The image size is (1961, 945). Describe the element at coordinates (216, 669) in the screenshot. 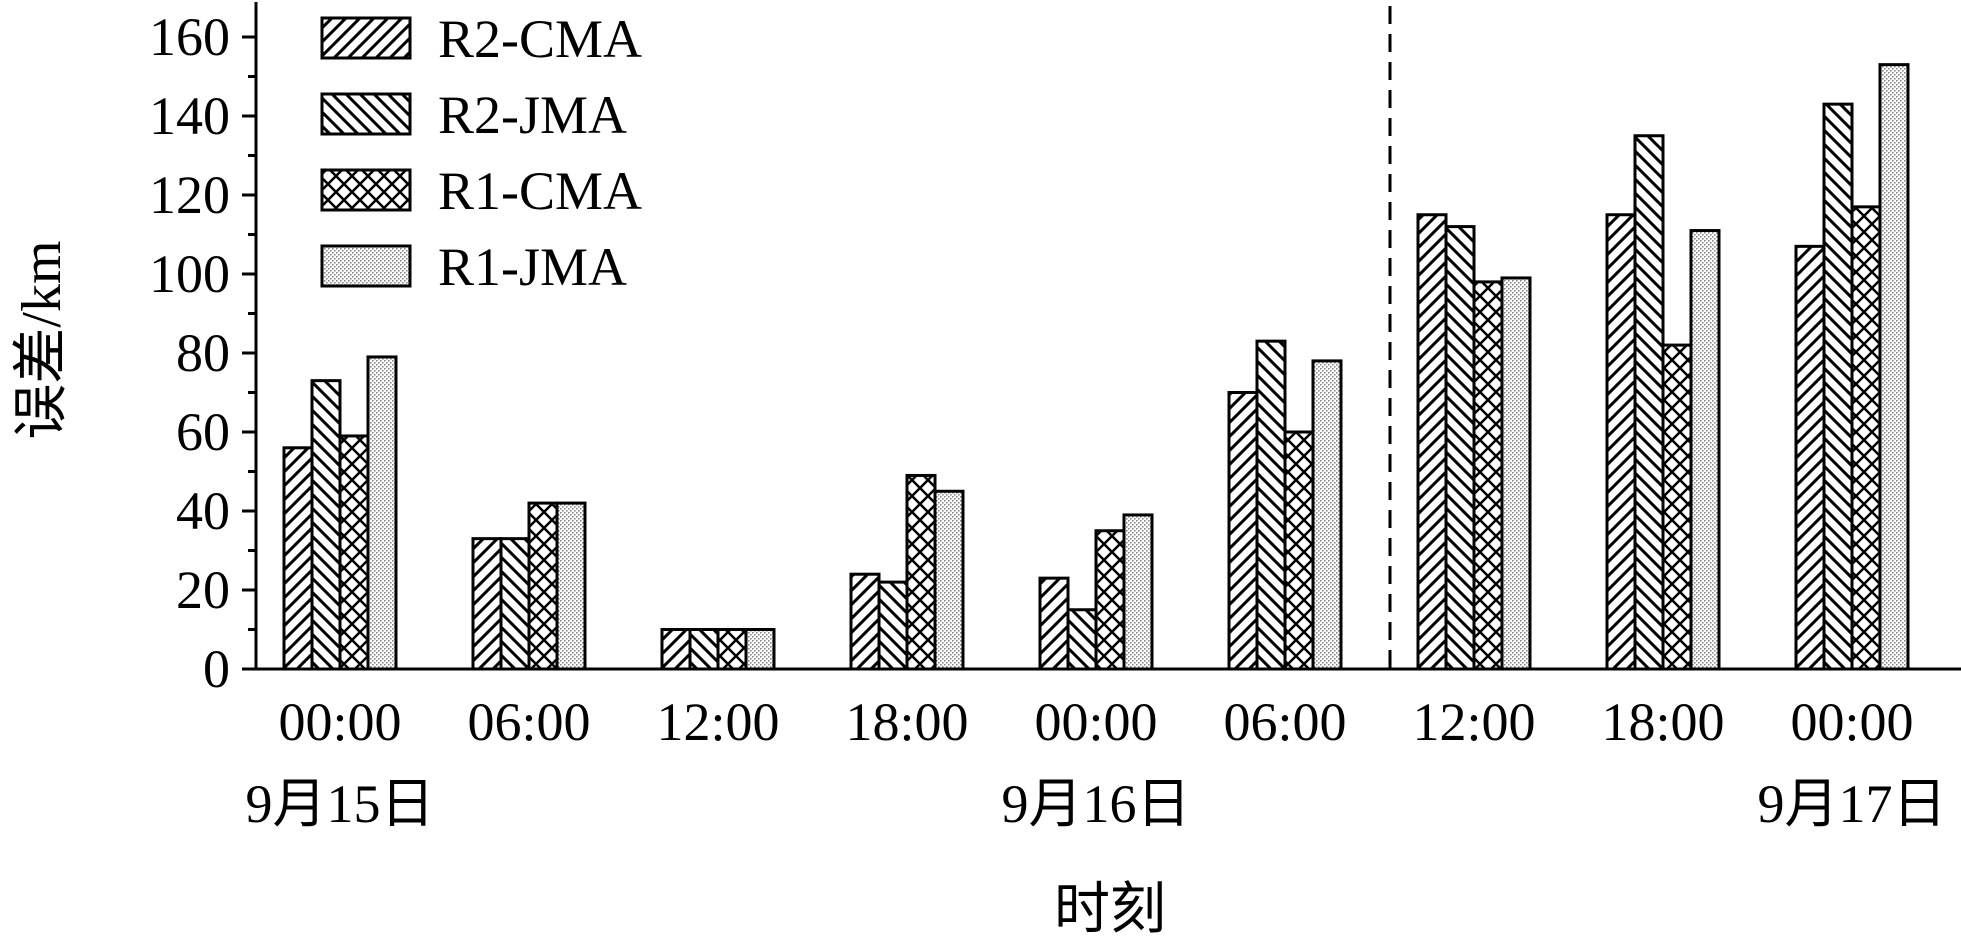

I see `y-tick-label: 0` at that location.